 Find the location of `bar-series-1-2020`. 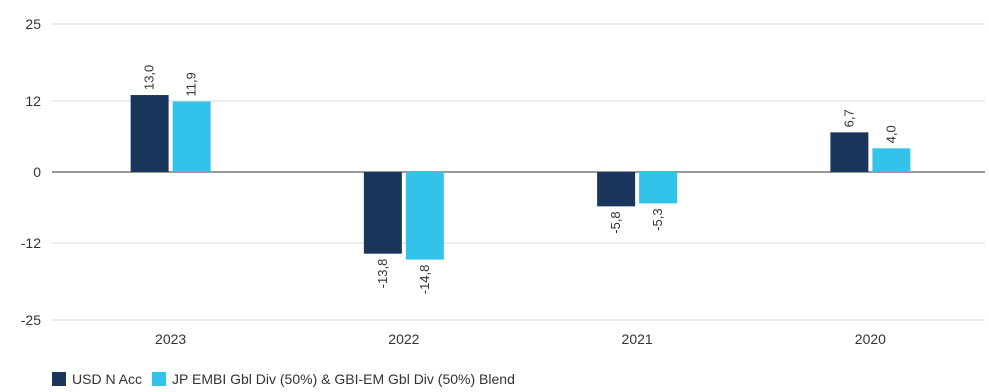

bar-series-1-2020 is located at coordinates (849, 152).